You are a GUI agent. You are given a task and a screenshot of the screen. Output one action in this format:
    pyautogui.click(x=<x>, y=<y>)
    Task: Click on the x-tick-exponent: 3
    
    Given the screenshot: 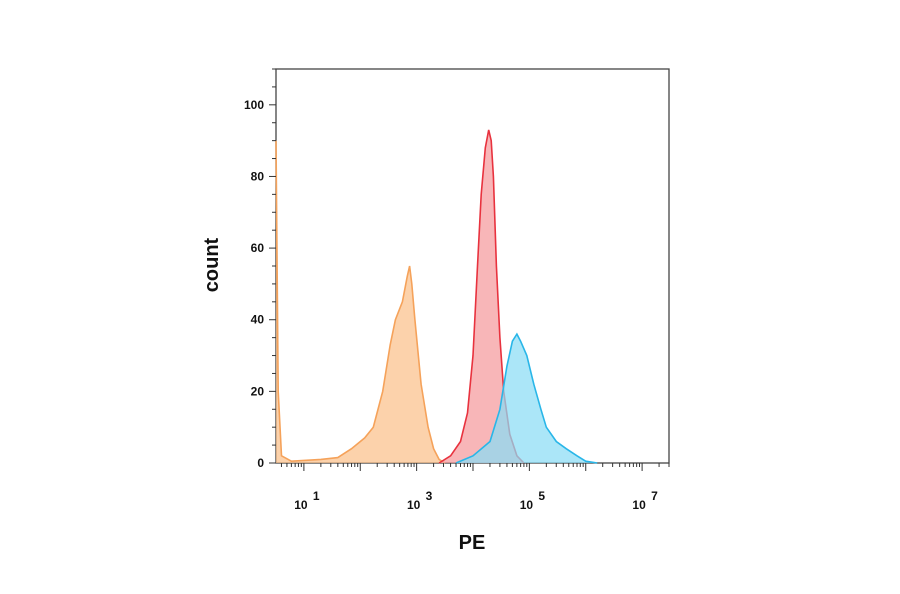 What is the action you would take?
    pyautogui.click(x=429, y=496)
    